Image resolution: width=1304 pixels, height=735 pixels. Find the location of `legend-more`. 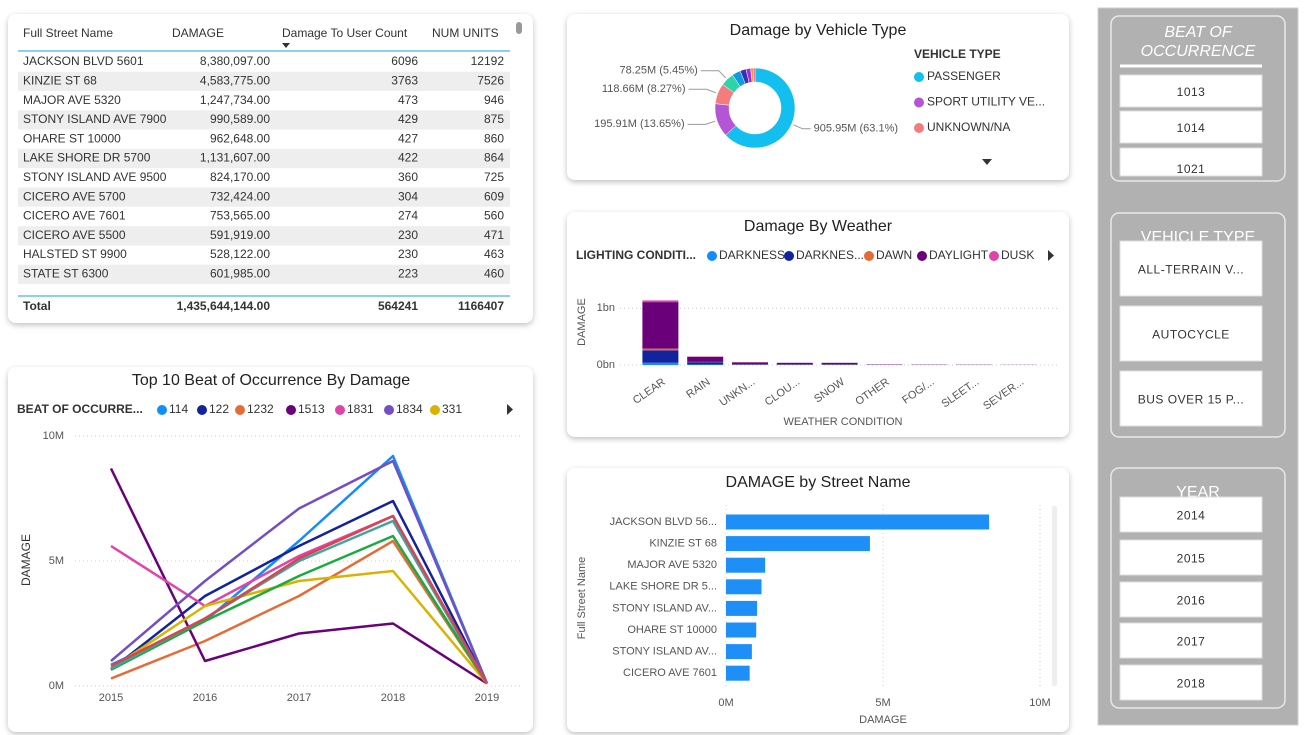

legend-more is located at coordinates (987, 162).